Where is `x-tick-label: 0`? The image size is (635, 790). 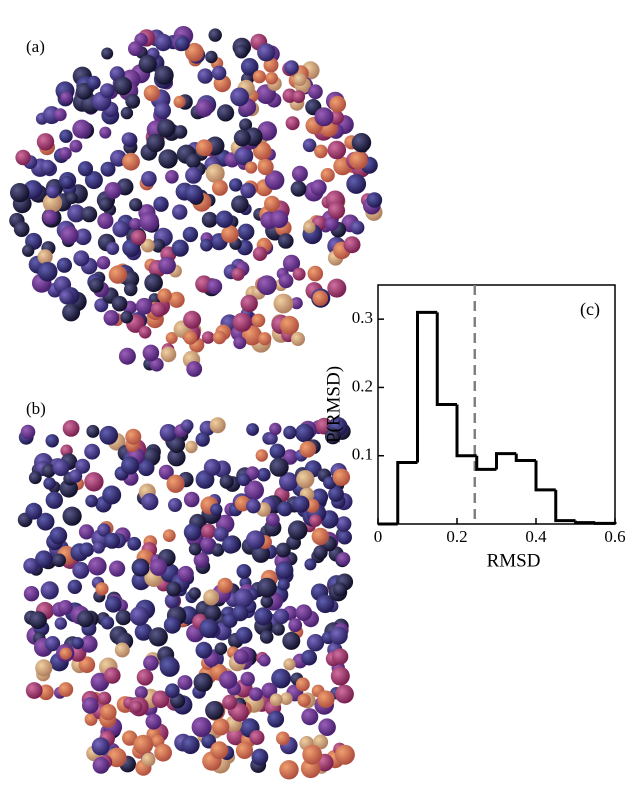 x-tick-label: 0 is located at coordinates (378, 536).